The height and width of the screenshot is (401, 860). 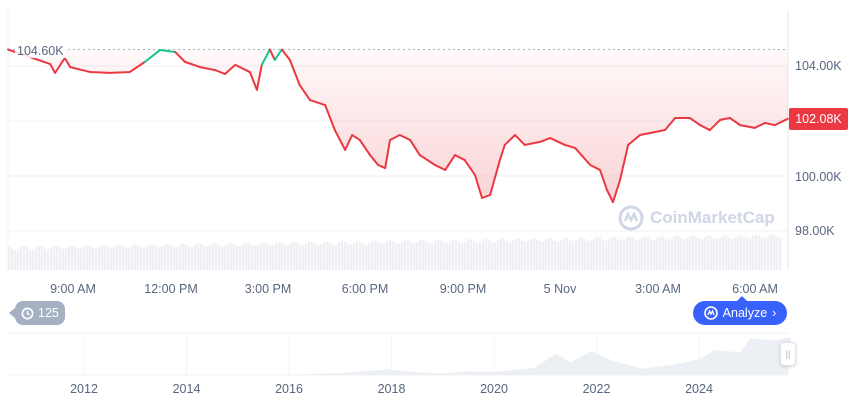 What do you see at coordinates (40, 51) in the screenshot?
I see `max-price-label: 104.60K` at bounding box center [40, 51].